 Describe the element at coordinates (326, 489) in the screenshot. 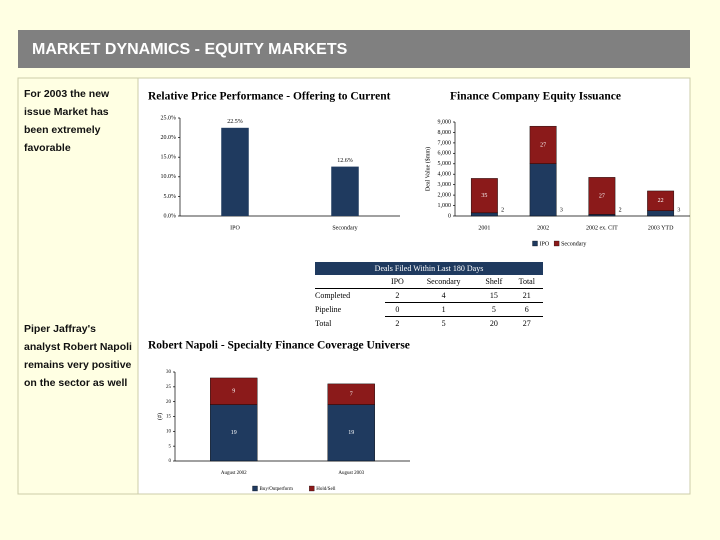

I see `legend-label: Hold/Sell` at that location.